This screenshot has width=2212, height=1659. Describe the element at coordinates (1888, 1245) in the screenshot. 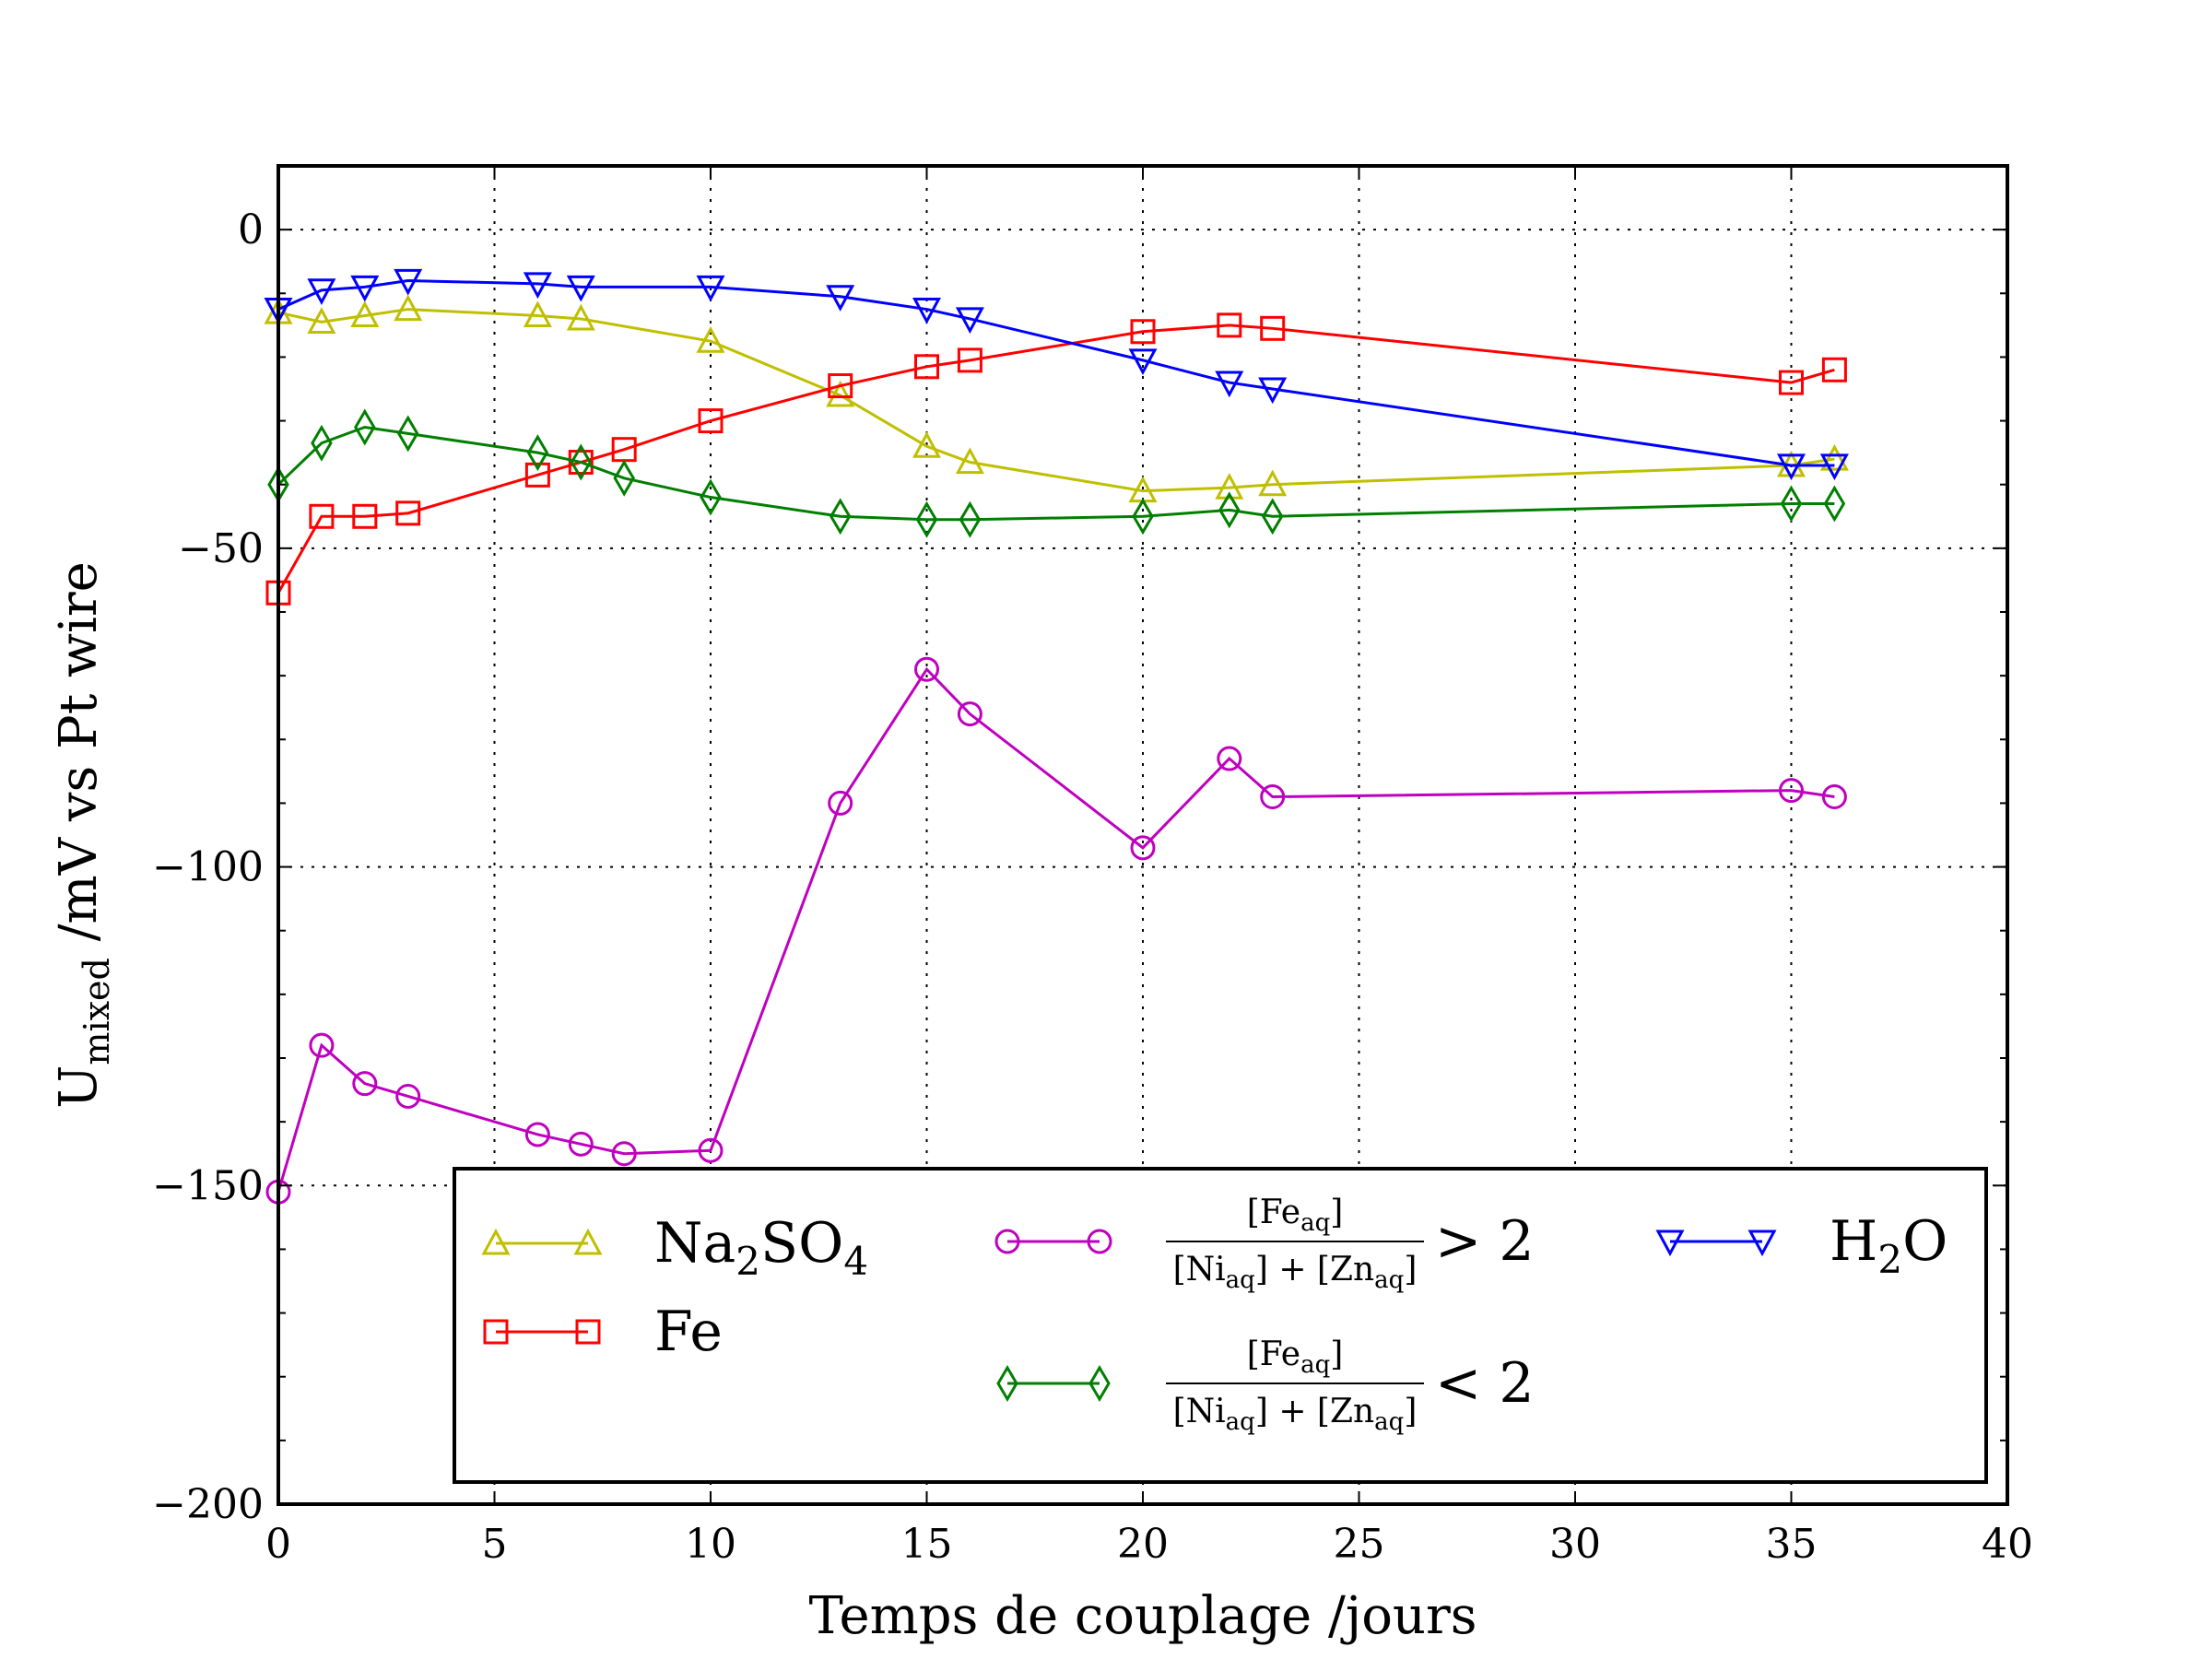

I see `legend-label: H2O` at that location.